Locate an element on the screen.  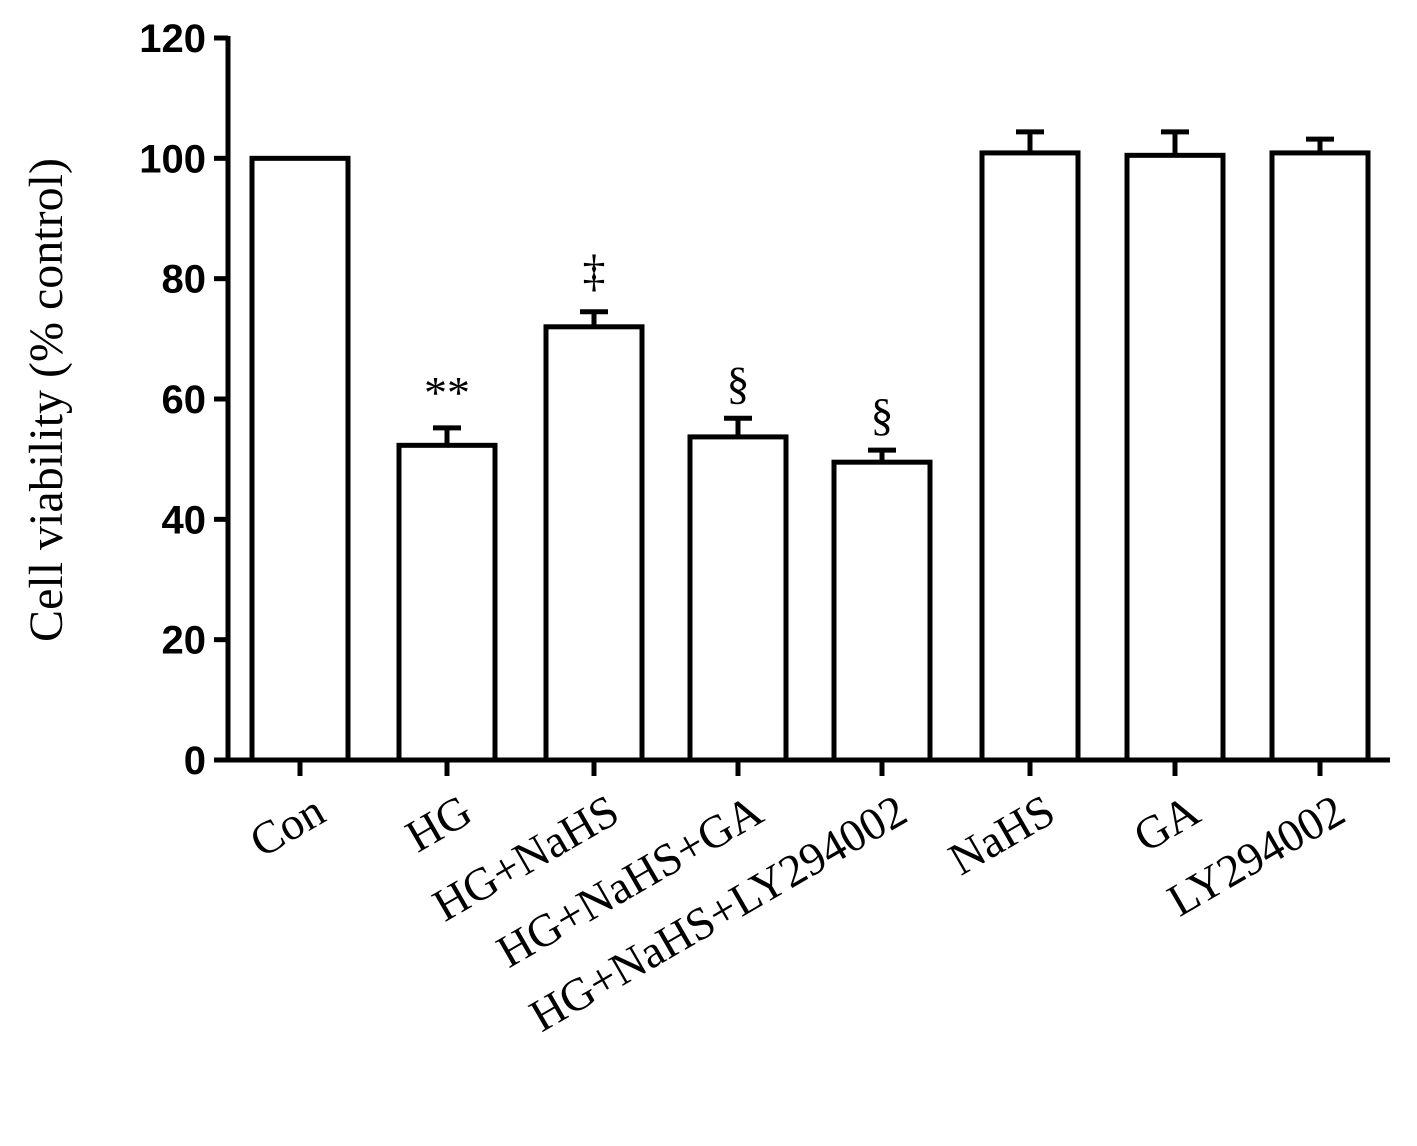
significance-marker: ‡ is located at coordinates (594, 270).